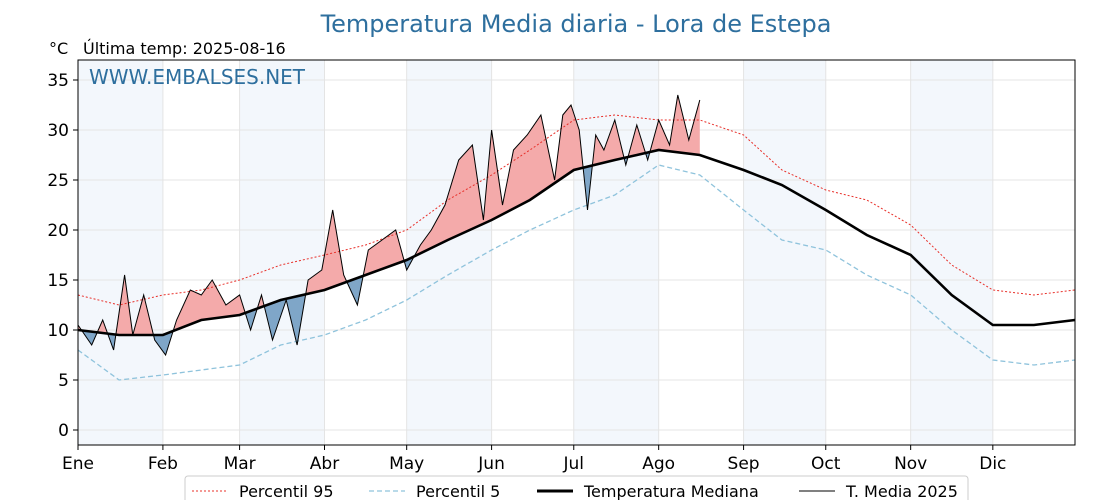 Image resolution: width=1120 pixels, height=500 pixels. What do you see at coordinates (58, 231) in the screenshot?
I see `y-tick-label-20: 20` at bounding box center [58, 231].